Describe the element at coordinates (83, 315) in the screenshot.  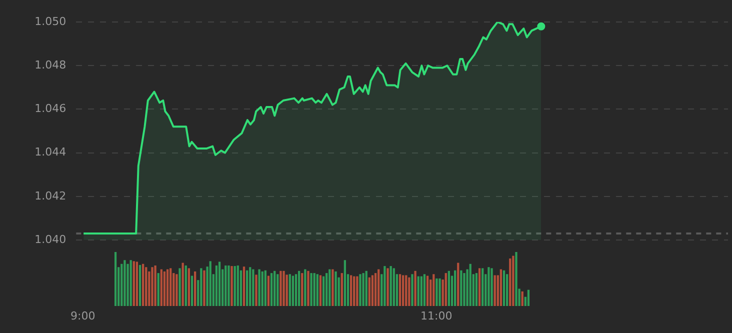
I see `x-tick-label: 9:00` at that location.